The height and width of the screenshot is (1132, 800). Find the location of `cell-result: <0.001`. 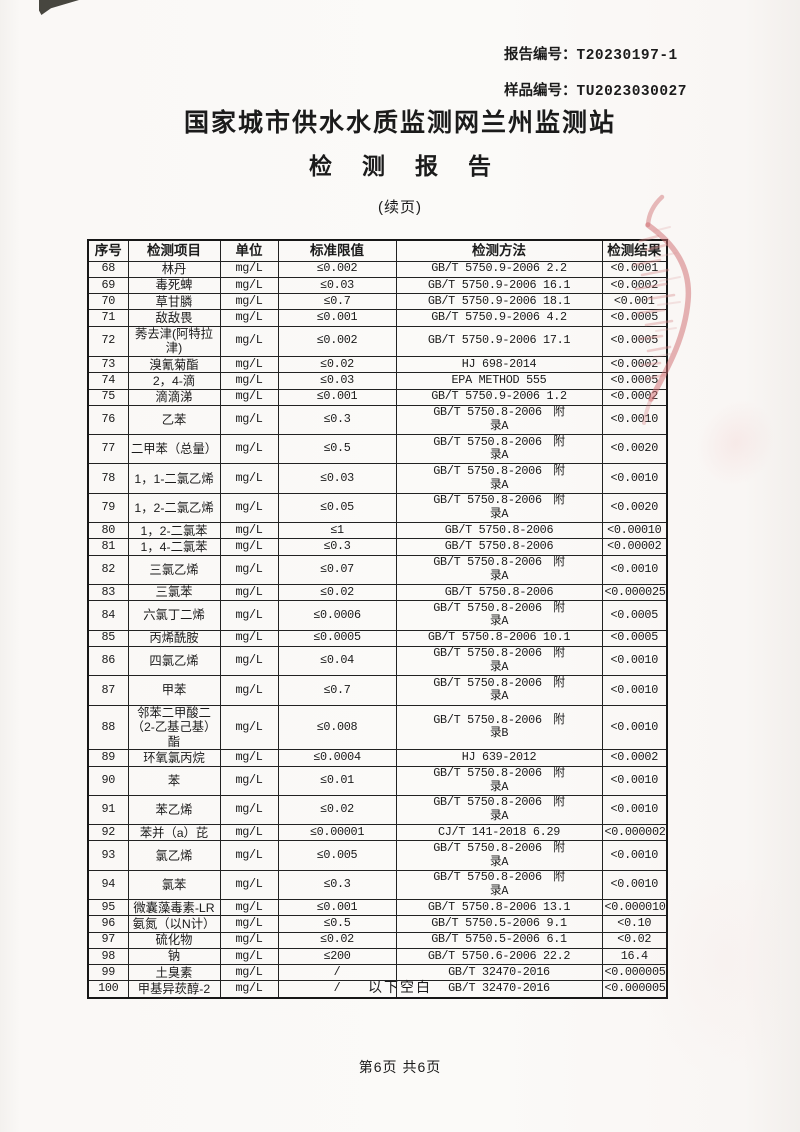

cell-result: <0.001 is located at coordinates (634, 302).